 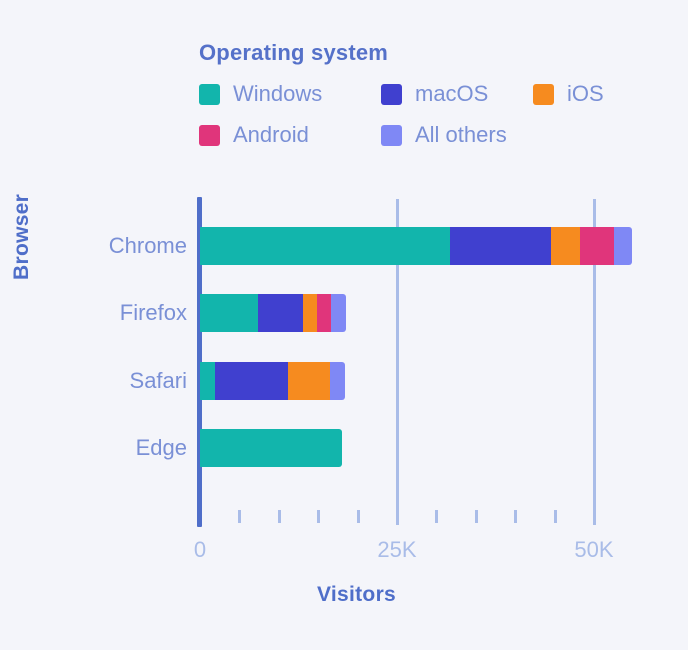 I want to click on chart-legend: Operating system Windows macOS iOS, so click(x=429, y=101).